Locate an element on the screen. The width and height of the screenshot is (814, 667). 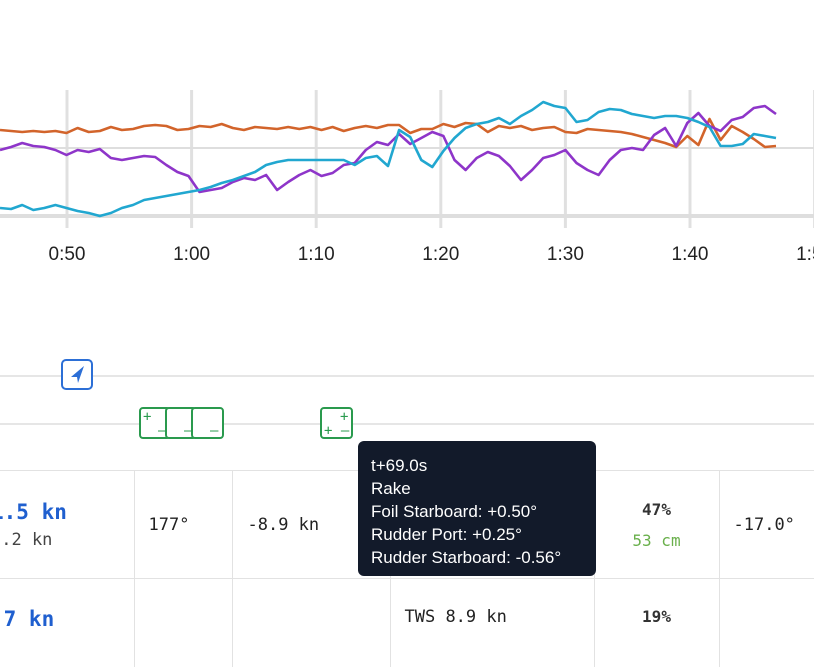
speed-cell: 1.5 kn 2.2 kn is located at coordinates (67, 525).